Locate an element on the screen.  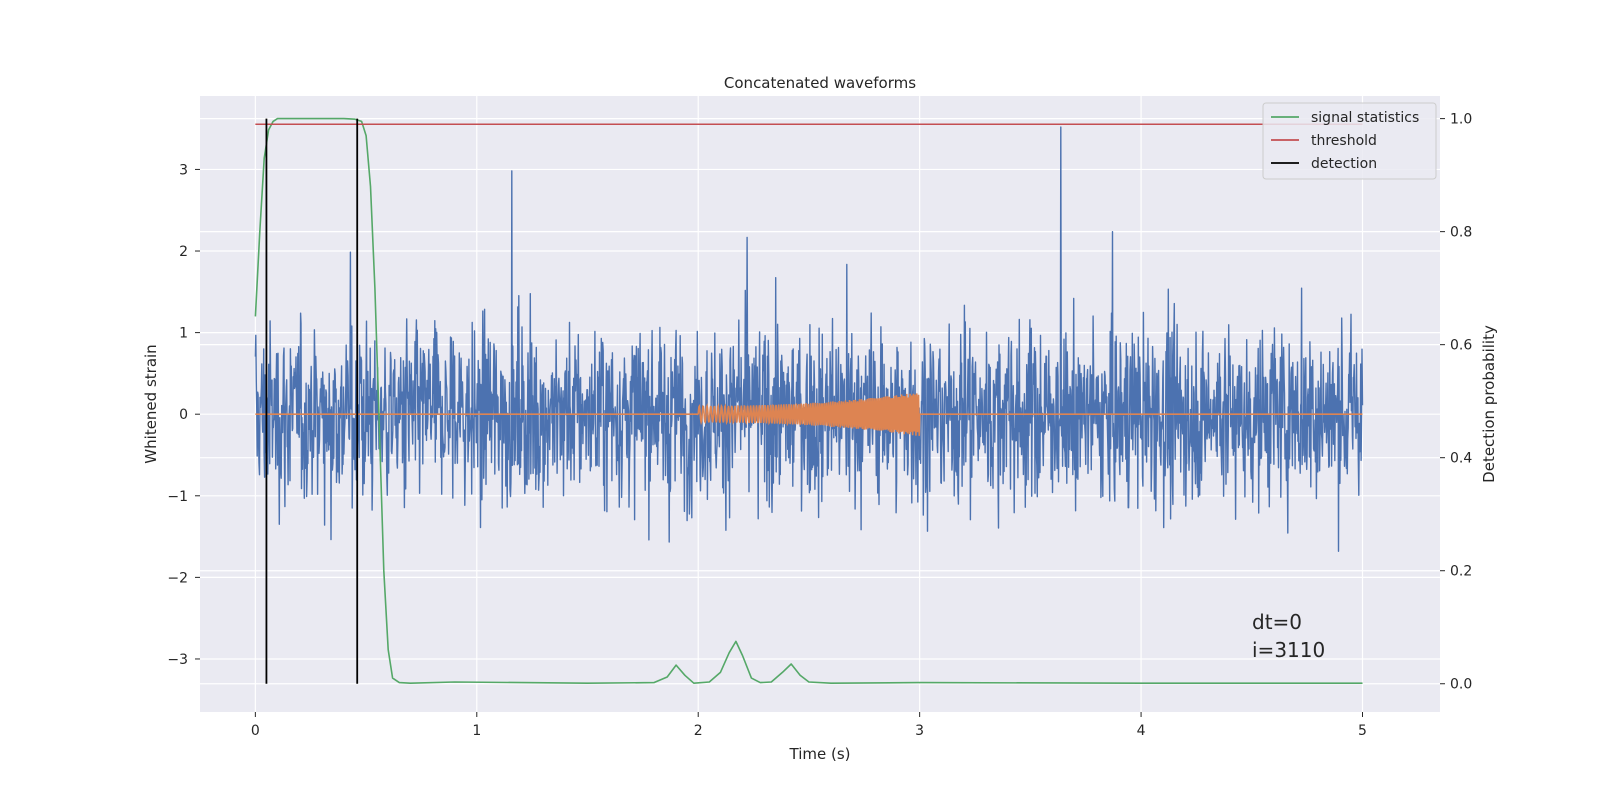
x-axis-label: Time (s) is located at coordinates (820, 754).